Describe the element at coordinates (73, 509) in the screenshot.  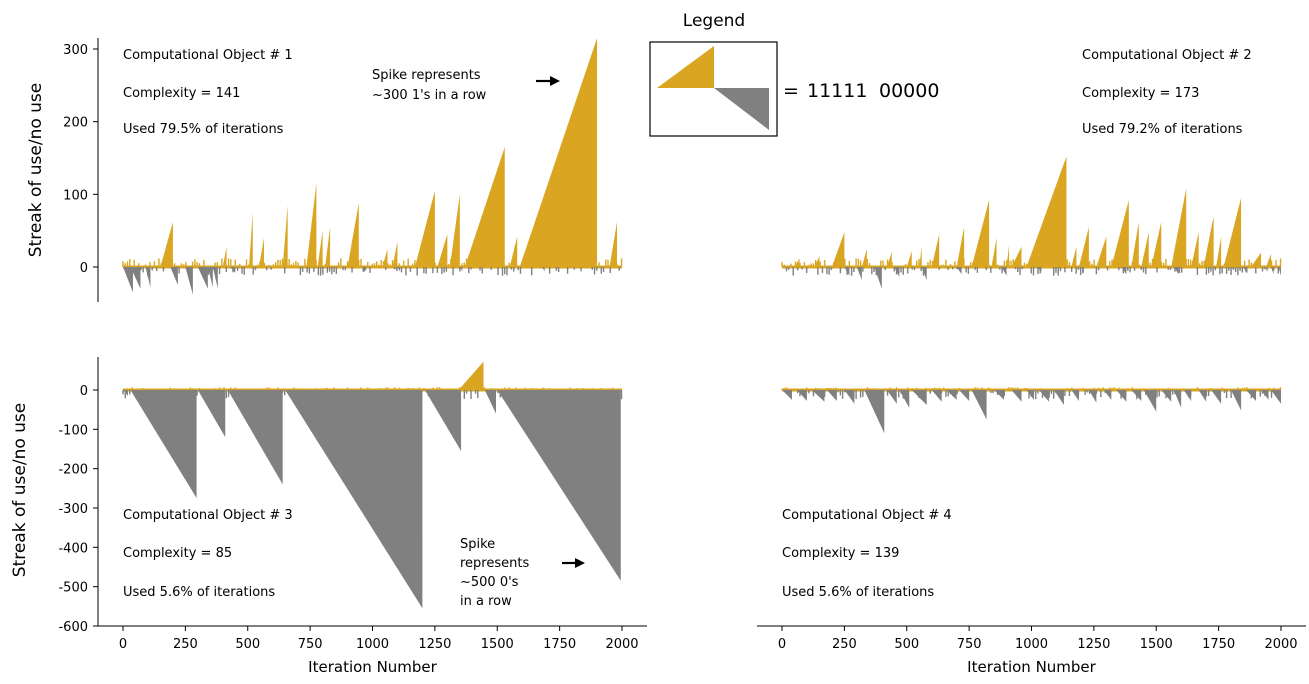
I see `y-tick-label: -300` at that location.